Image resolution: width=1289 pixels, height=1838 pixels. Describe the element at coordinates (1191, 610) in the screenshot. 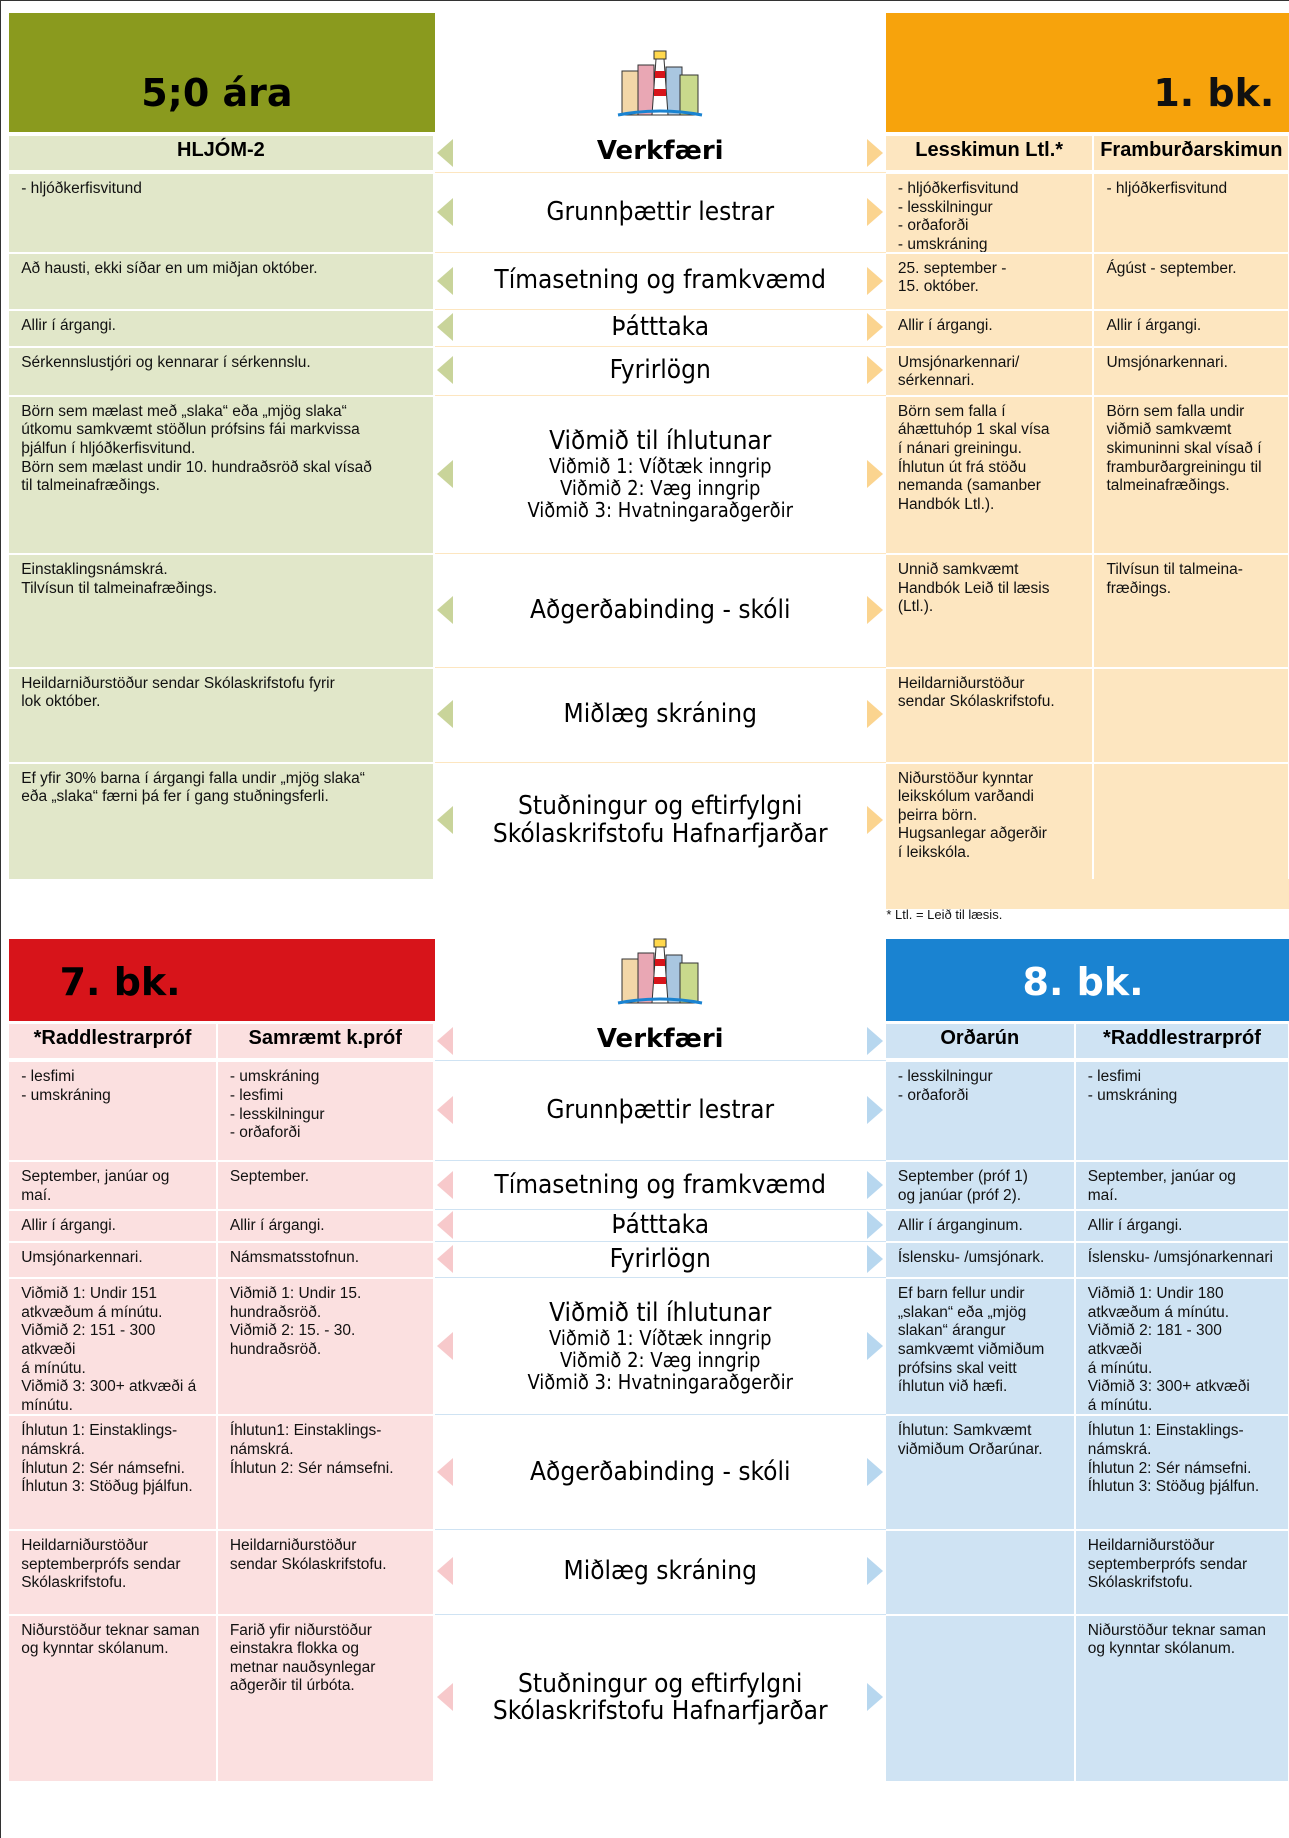

I see `cell: Tilvísun til talmeina- fræðings.` at that location.